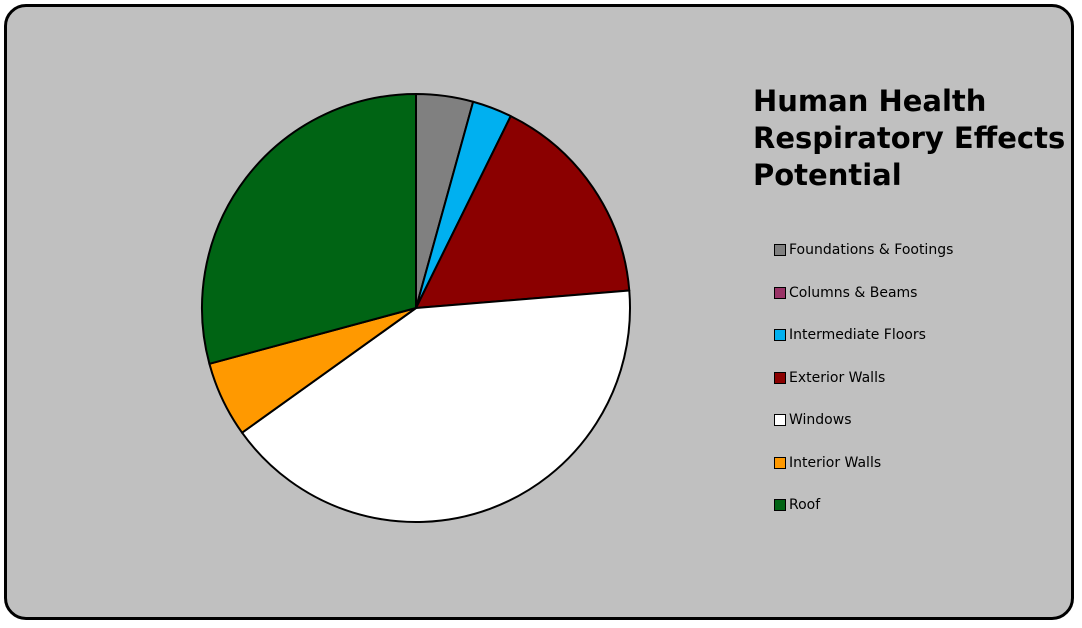 This screenshot has width=1082, height=628. What do you see at coordinates (857, 335) in the screenshot?
I see `legend-label: Intermediate Floors` at bounding box center [857, 335].